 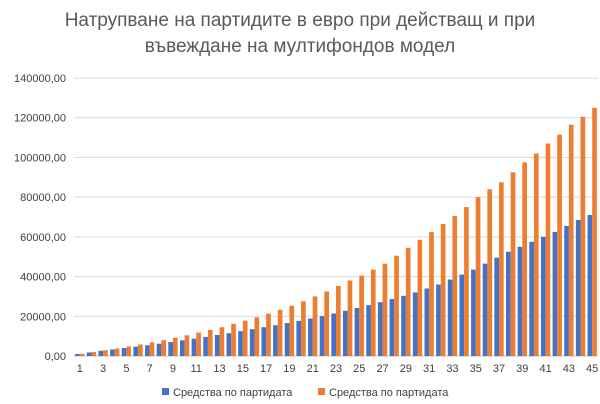 I want to click on y-tick-label: 100000,00, so click(x=40, y=158).